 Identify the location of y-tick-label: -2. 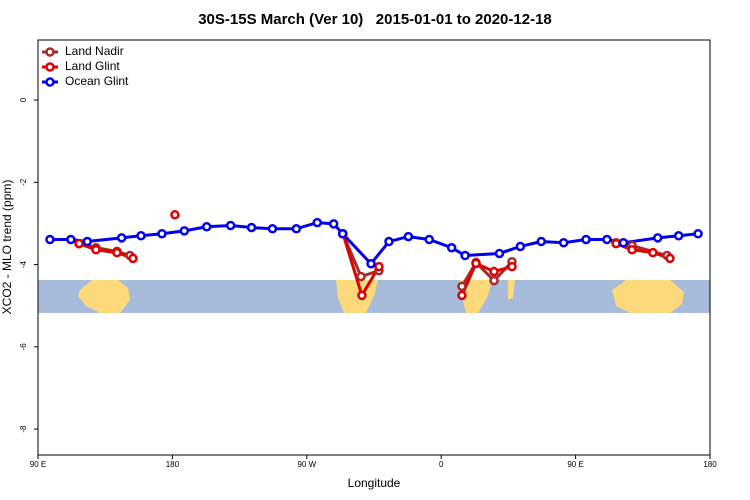
(23, 182).